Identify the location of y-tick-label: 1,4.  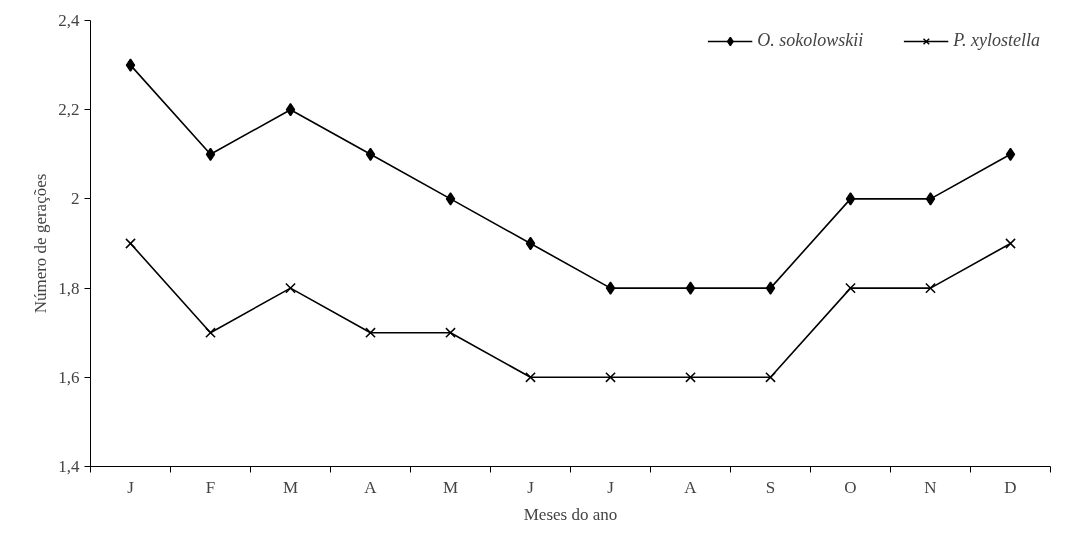
(69, 466).